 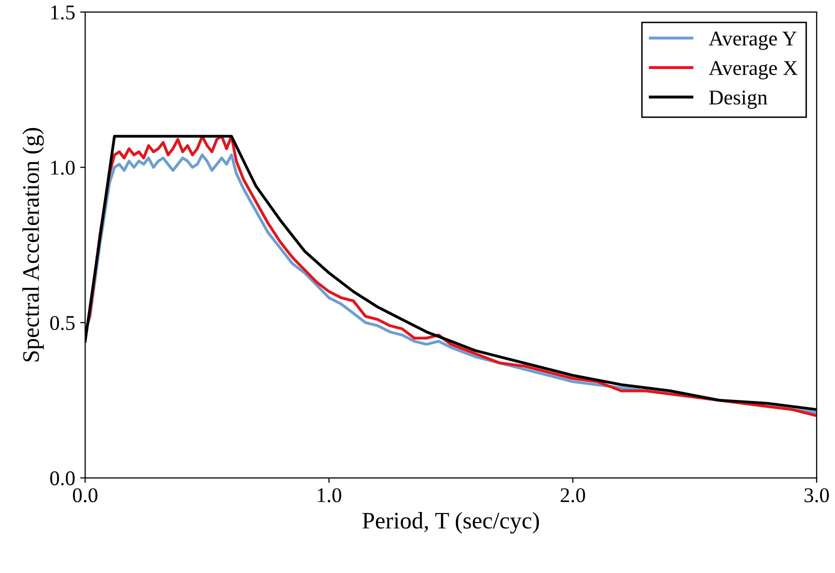 I want to click on x-tick-label: 1.0, so click(x=330, y=495).